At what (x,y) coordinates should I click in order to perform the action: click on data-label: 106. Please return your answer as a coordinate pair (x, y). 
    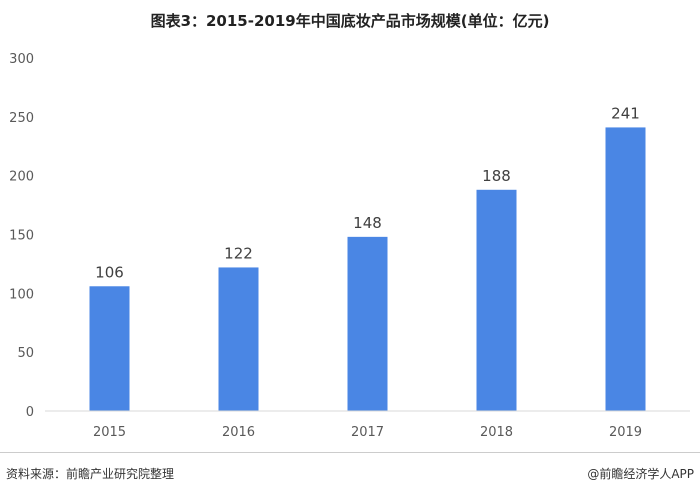
    Looking at the image, I should click on (109, 272).